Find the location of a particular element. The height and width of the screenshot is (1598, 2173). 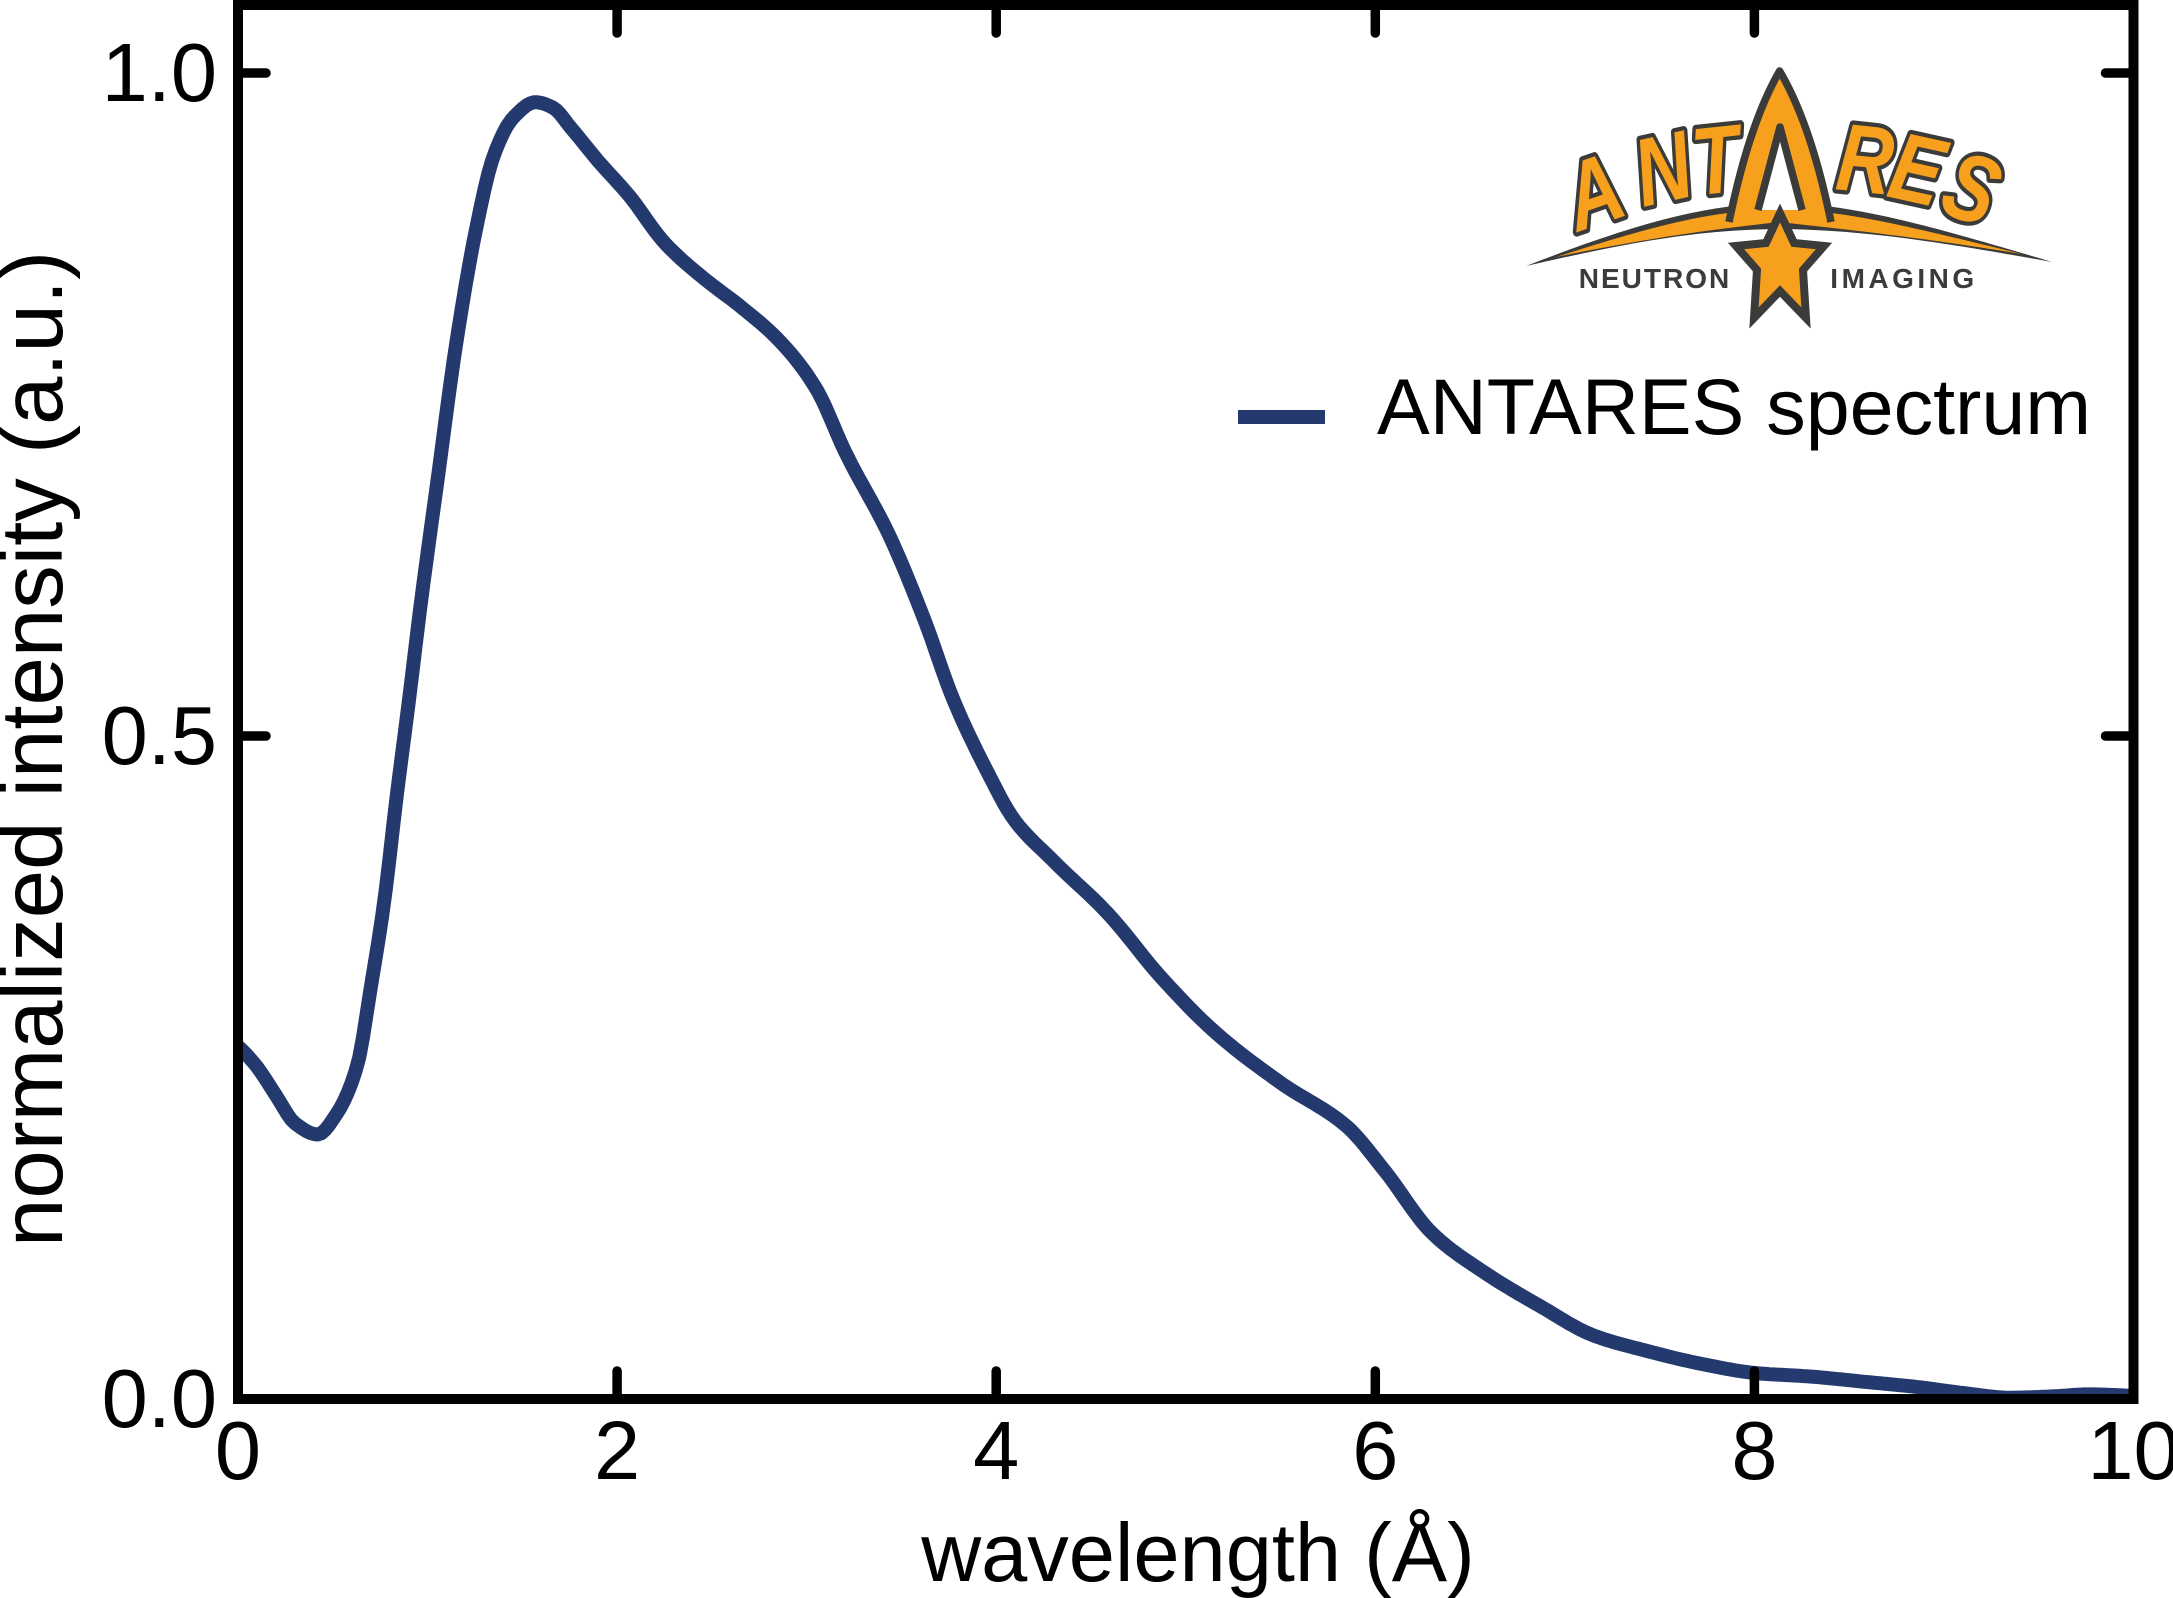

svg-text: 1.0 is located at coordinates (159, 72).